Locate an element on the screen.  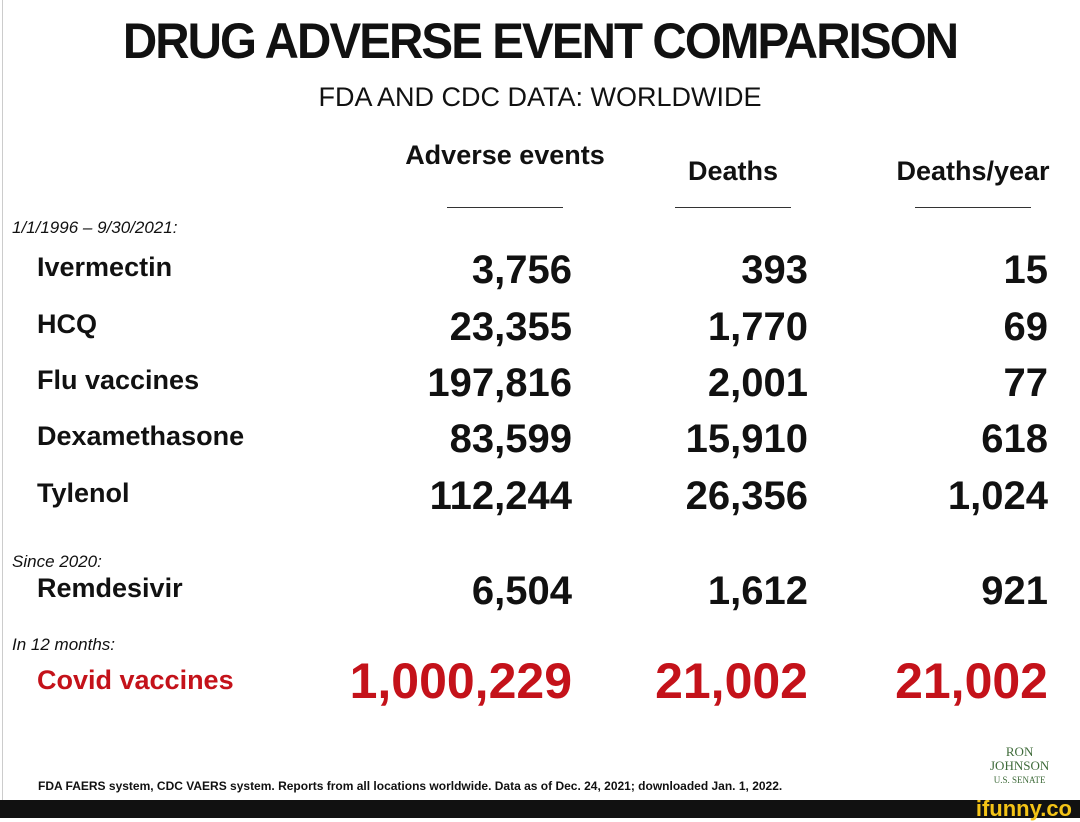
column-header: Deaths/year is located at coordinates (973, 171).